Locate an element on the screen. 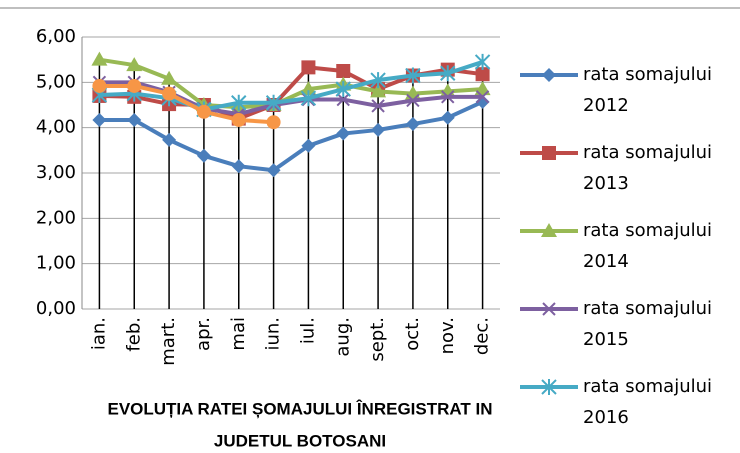 The width and height of the screenshot is (740, 453). x-tick-label: ian. is located at coordinates (98, 333).